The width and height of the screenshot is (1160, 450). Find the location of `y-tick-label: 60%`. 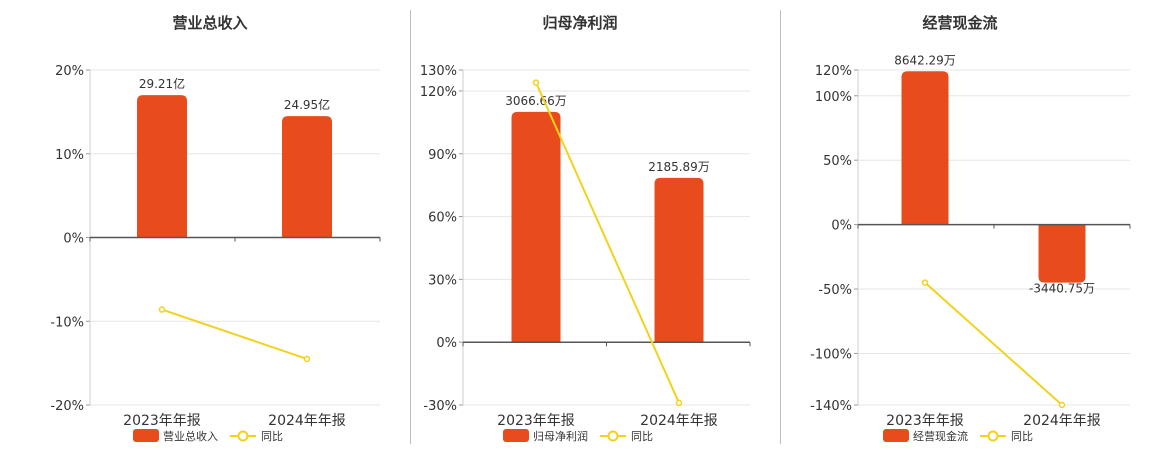

y-tick-label: 60% is located at coordinates (442, 218).